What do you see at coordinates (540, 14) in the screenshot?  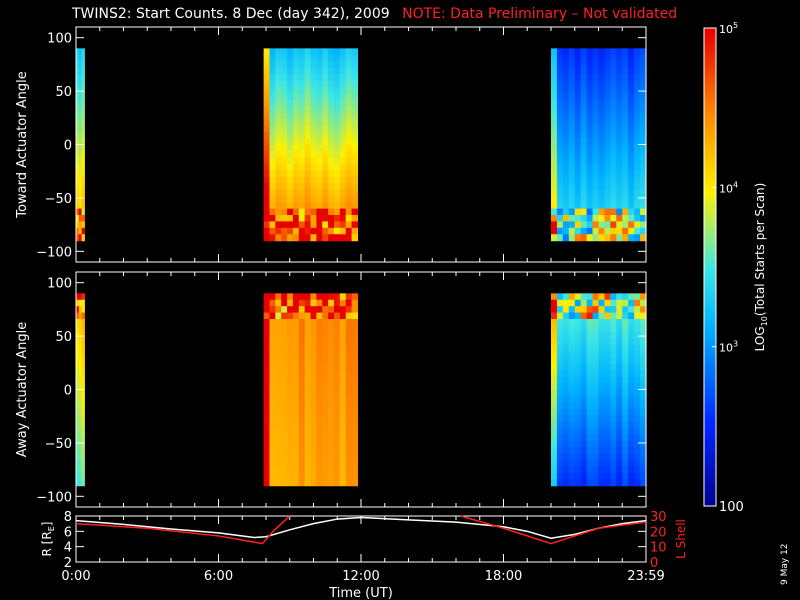 I see `title-note: NOTE: Data Preliminary – Not validated` at bounding box center [540, 14].